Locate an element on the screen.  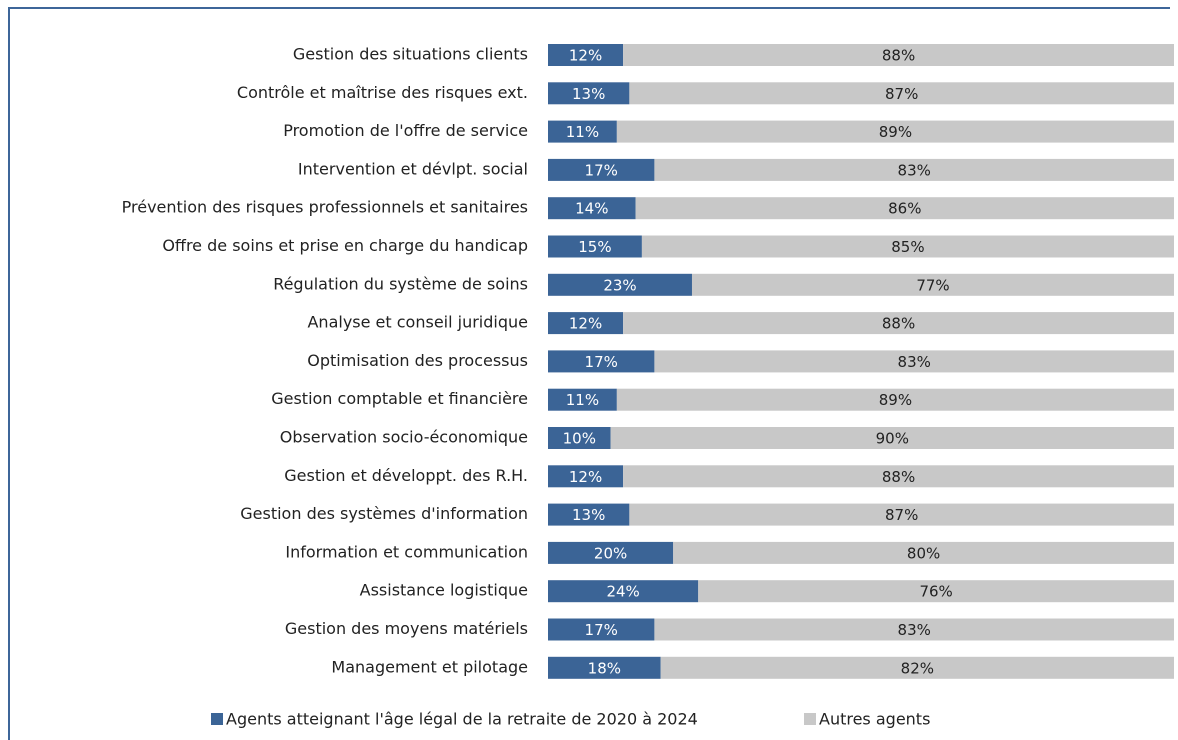
data-label: 80% is located at coordinates (923, 553).